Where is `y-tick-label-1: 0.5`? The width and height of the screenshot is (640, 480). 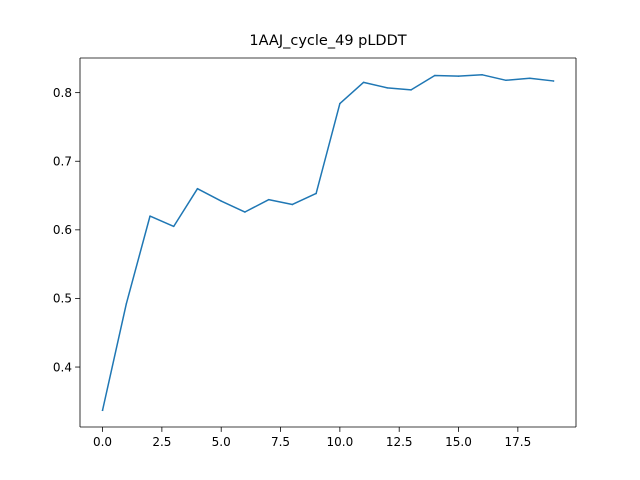 y-tick-label-1: 0.5 is located at coordinates (62, 299).